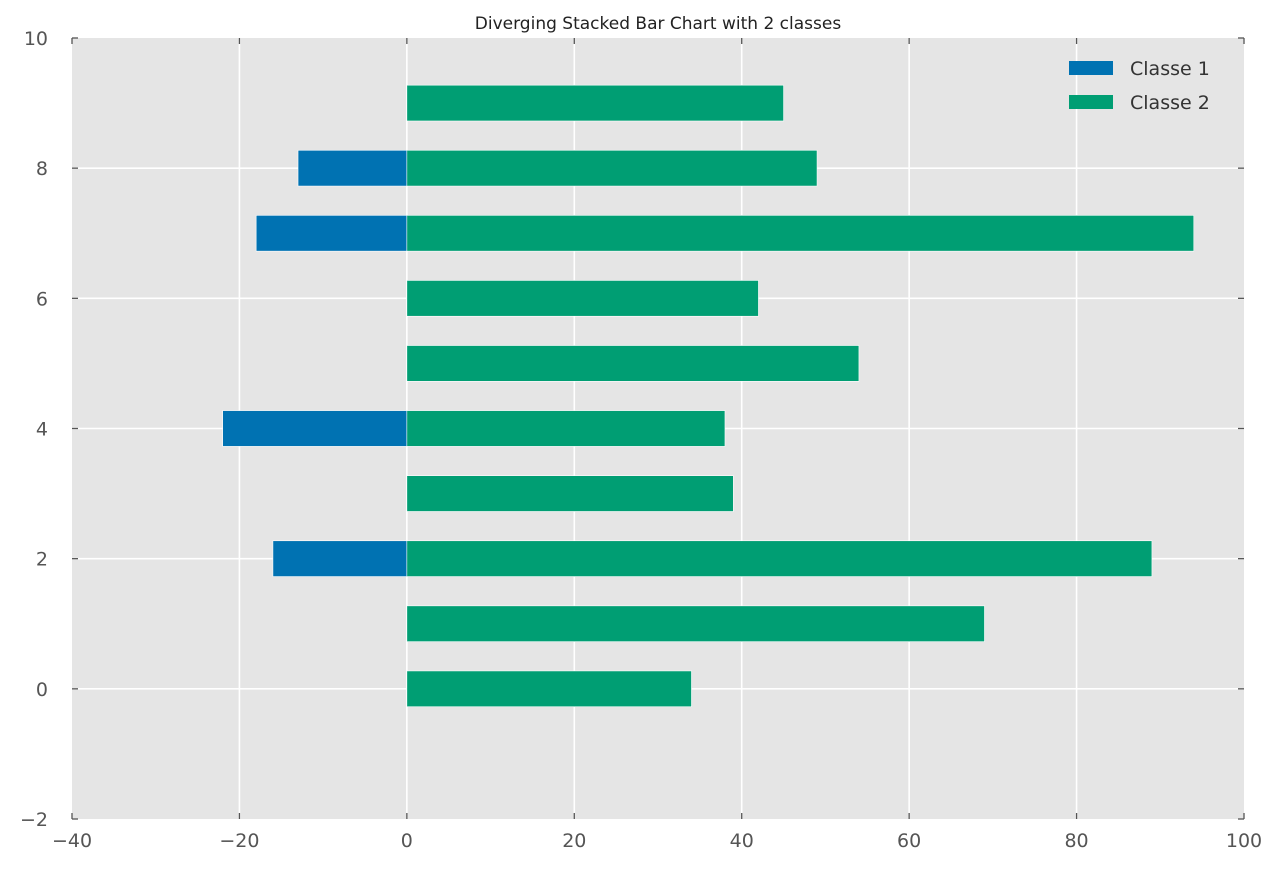  I want to click on y-tick-label: 0, so click(42, 690).